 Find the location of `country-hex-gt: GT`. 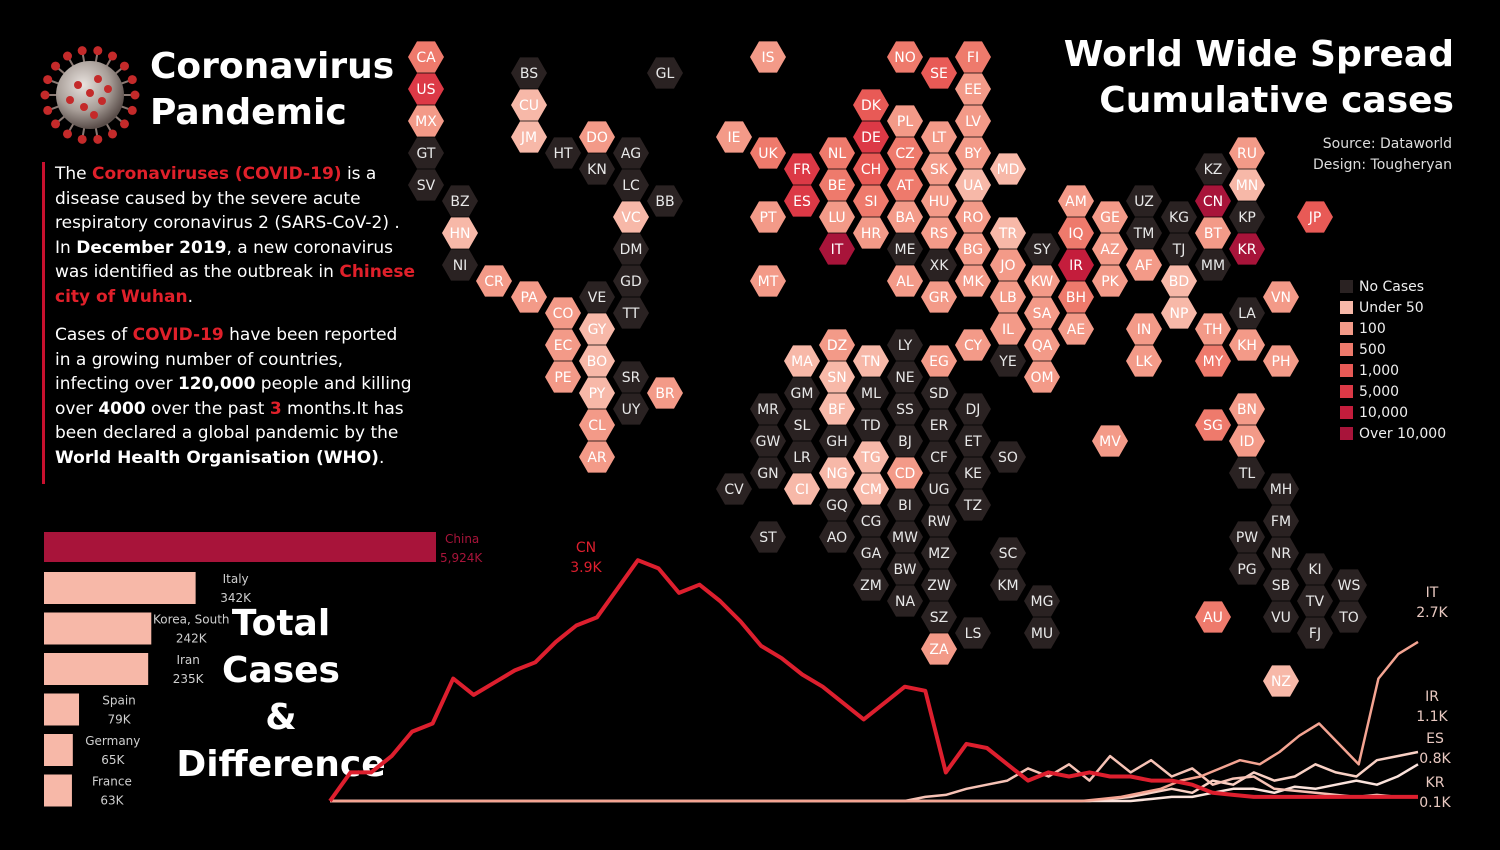

country-hex-gt: GT is located at coordinates (426, 153).